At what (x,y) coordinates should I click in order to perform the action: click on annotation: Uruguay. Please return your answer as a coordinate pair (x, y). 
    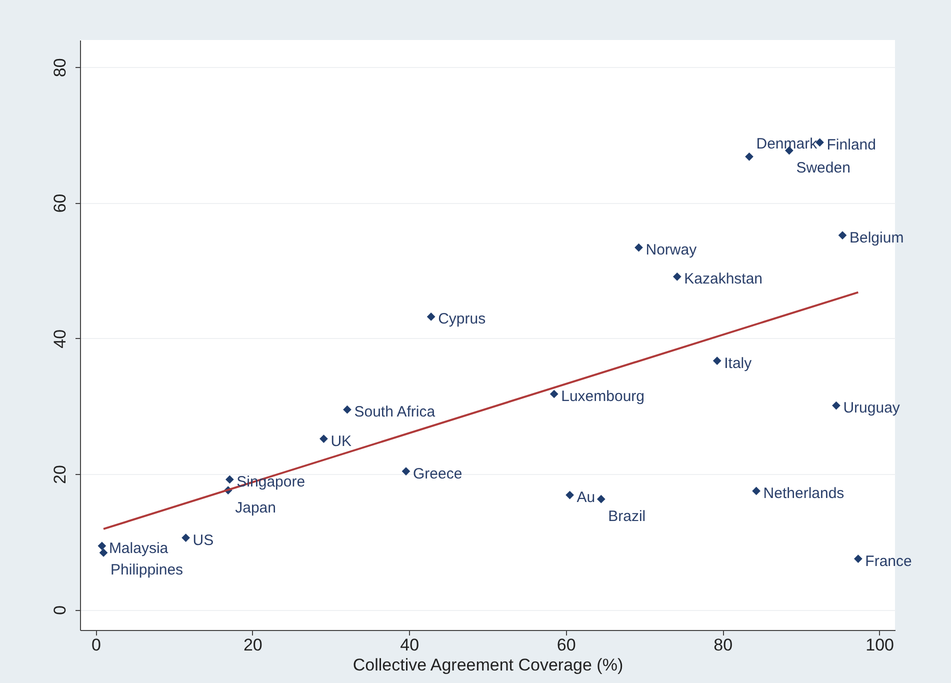
    Looking at the image, I should click on (871, 408).